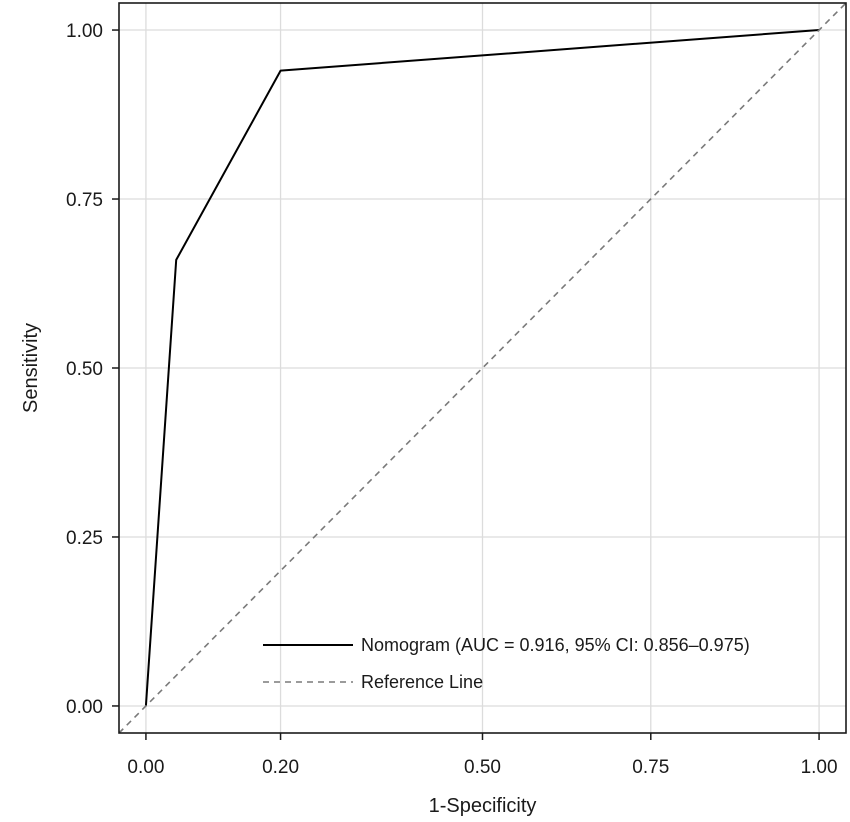 The height and width of the screenshot is (822, 850). I want to click on y-tick-label: 0.25, so click(84, 538).